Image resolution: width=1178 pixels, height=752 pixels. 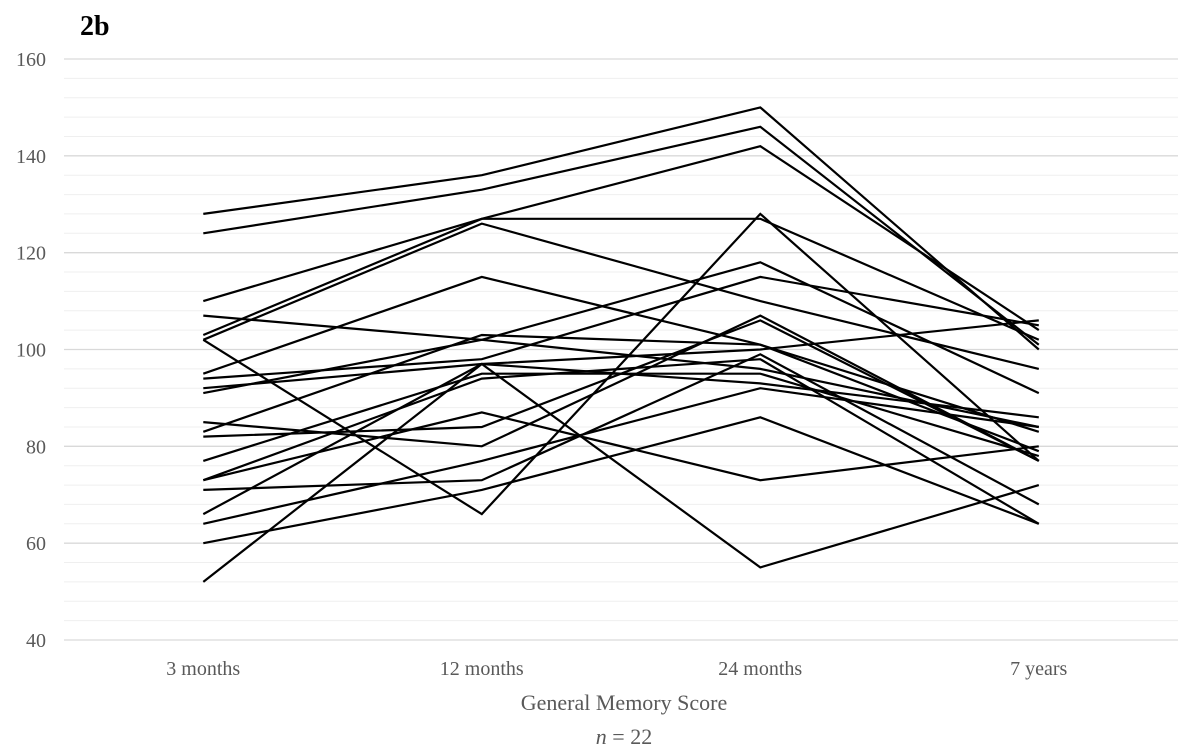 What do you see at coordinates (95, 26) in the screenshot?
I see `chart-panel-label: 2b` at bounding box center [95, 26].